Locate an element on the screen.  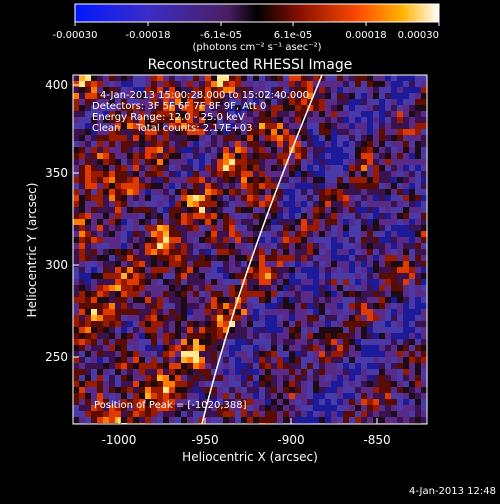
colorbar-tick-label: -0.00018 is located at coordinates (148, 35).